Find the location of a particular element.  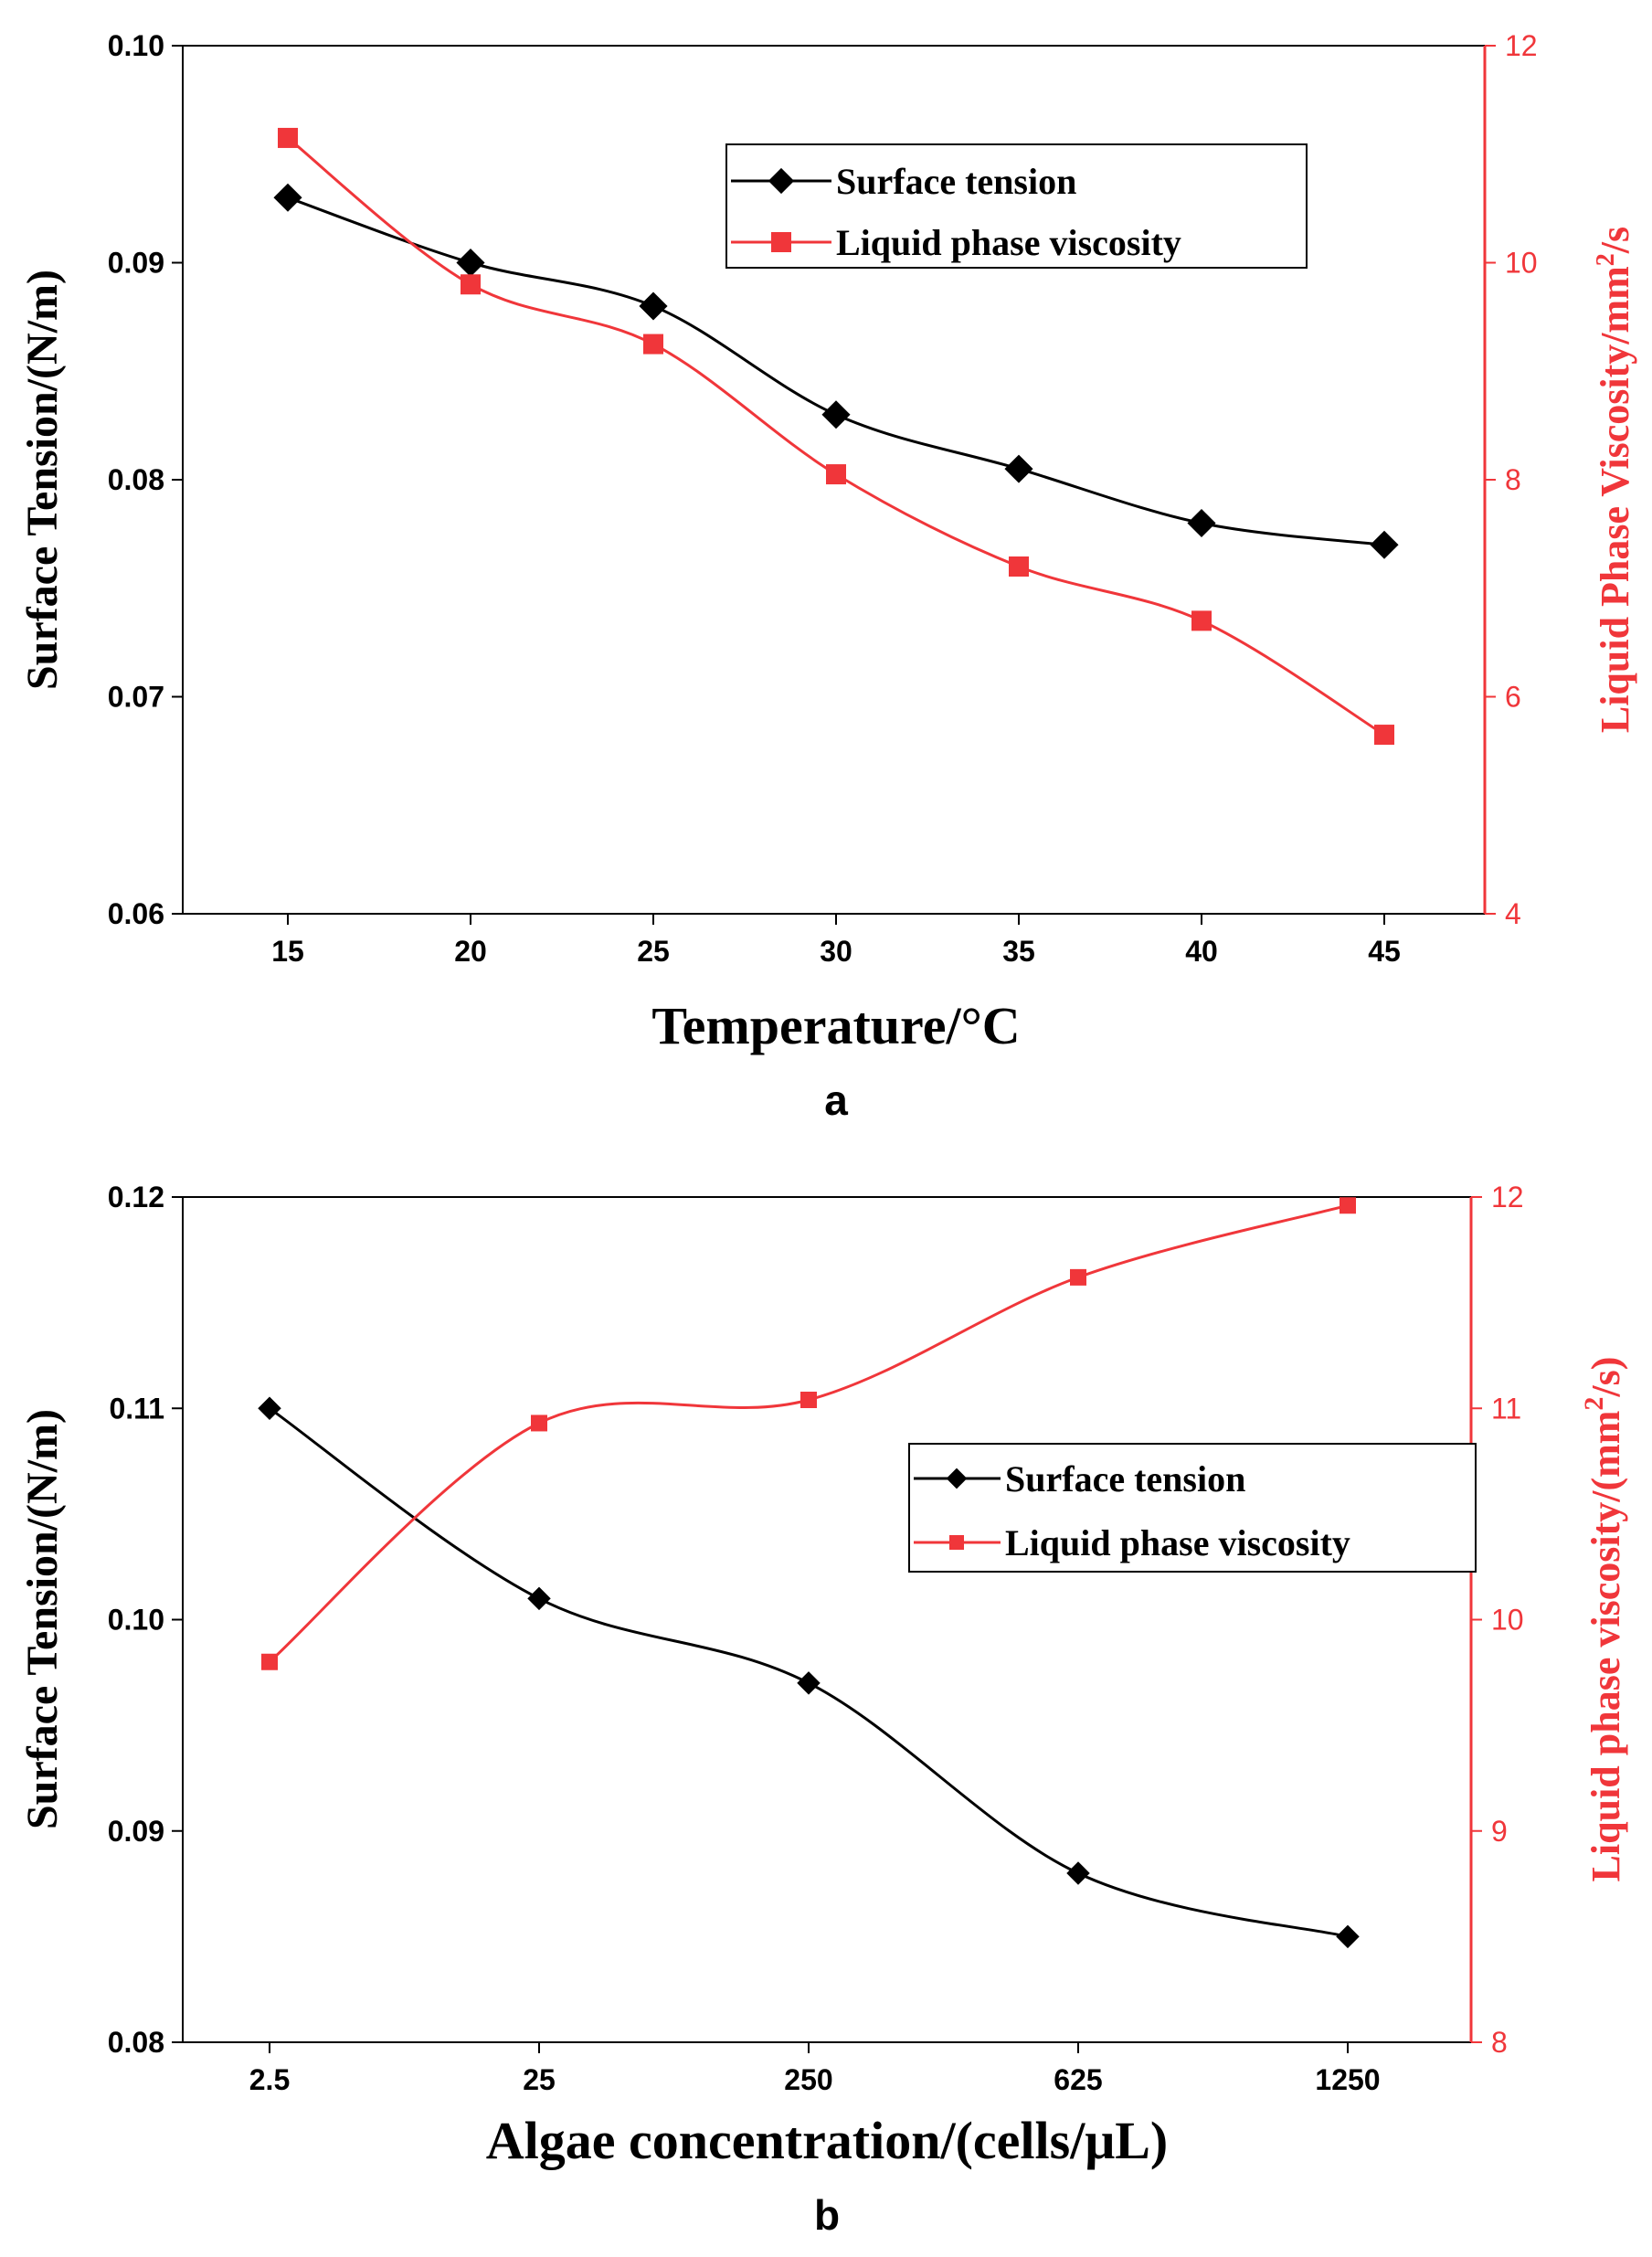

x-tick-label: 35 is located at coordinates (1019, 952).